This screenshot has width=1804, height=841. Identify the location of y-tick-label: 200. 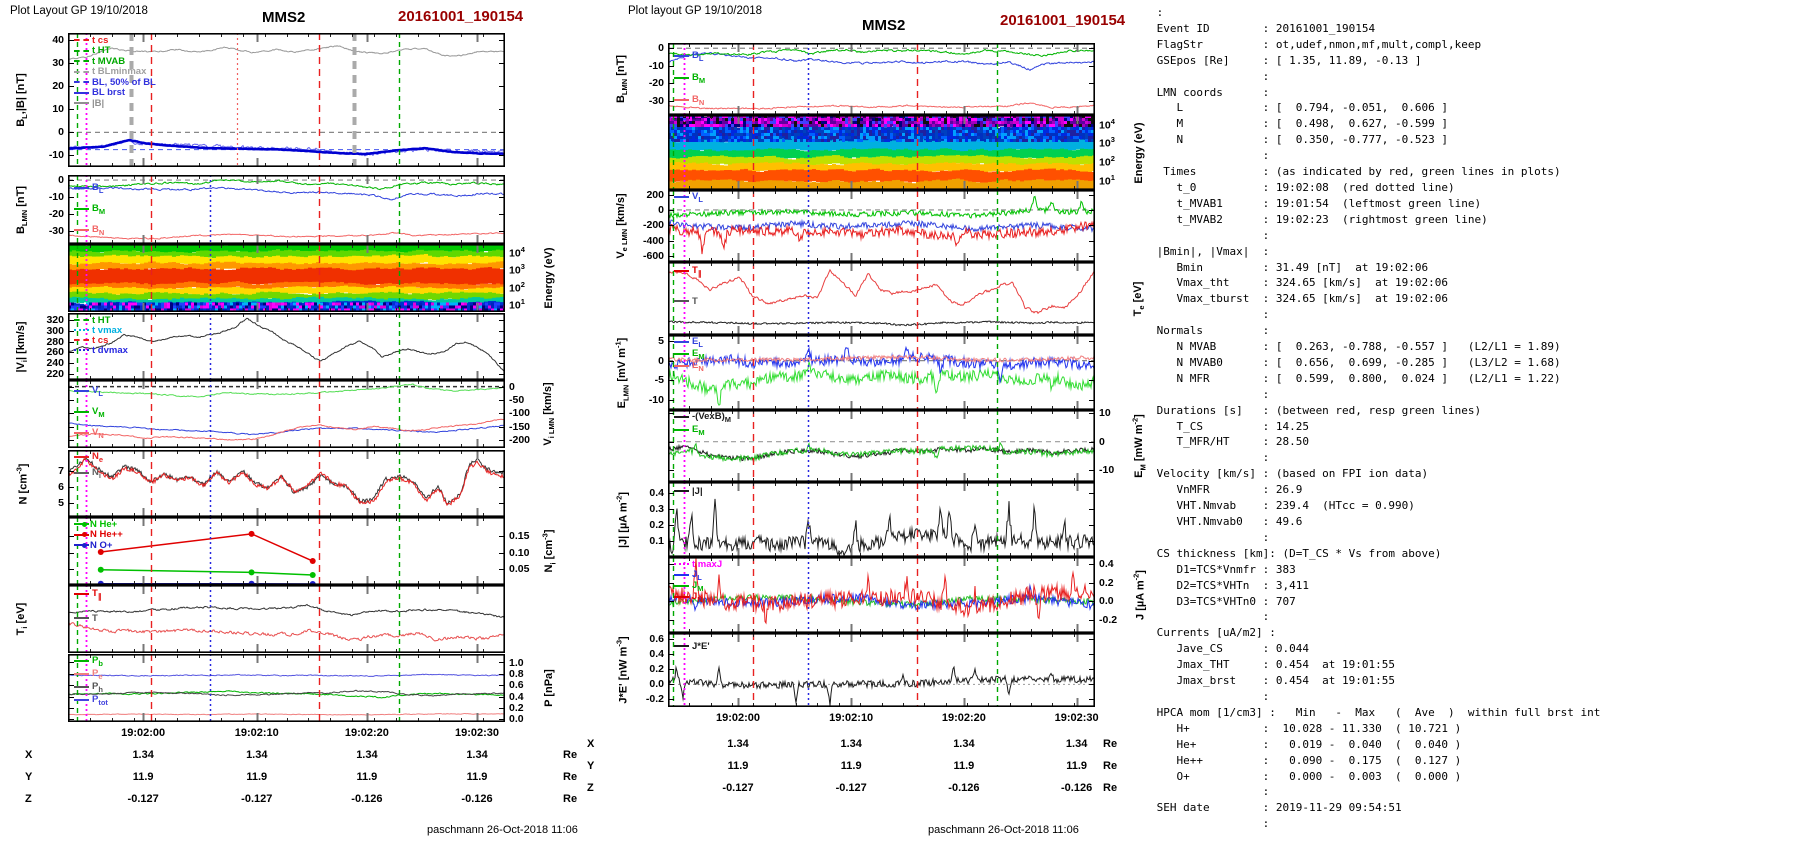
(655, 194).